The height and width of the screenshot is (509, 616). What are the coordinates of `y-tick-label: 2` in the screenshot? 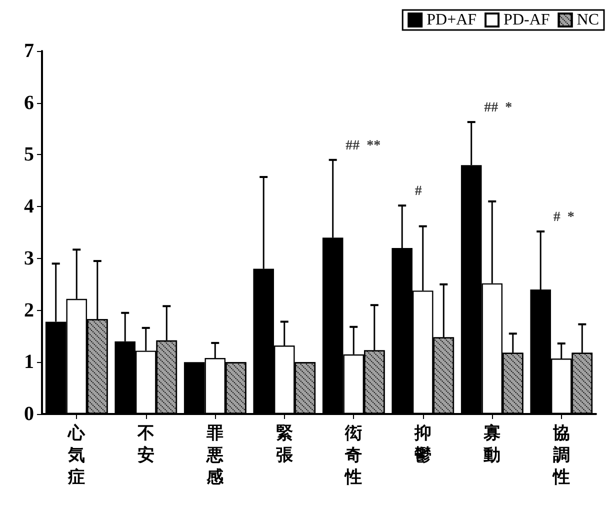 It's located at (29, 310).